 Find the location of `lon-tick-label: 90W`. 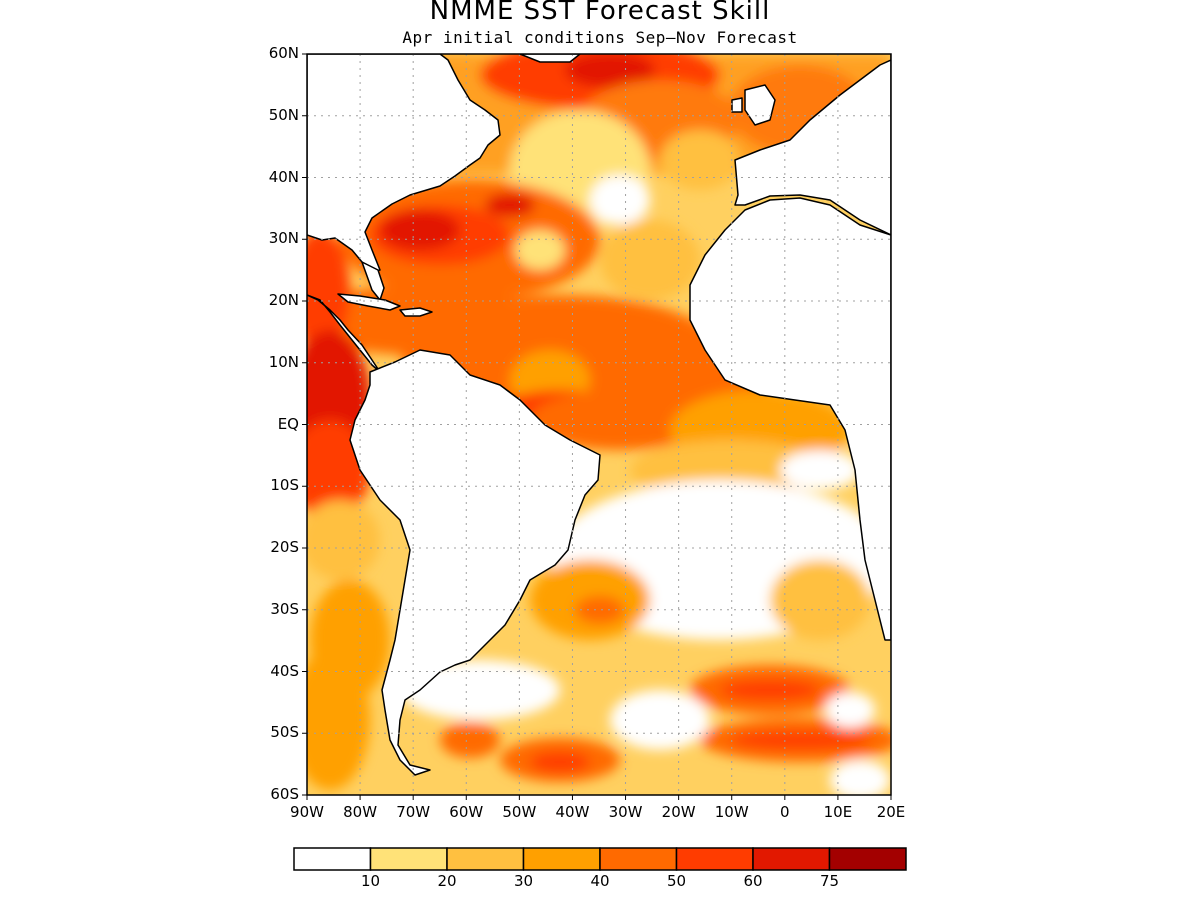

lon-tick-label: 90W is located at coordinates (307, 812).